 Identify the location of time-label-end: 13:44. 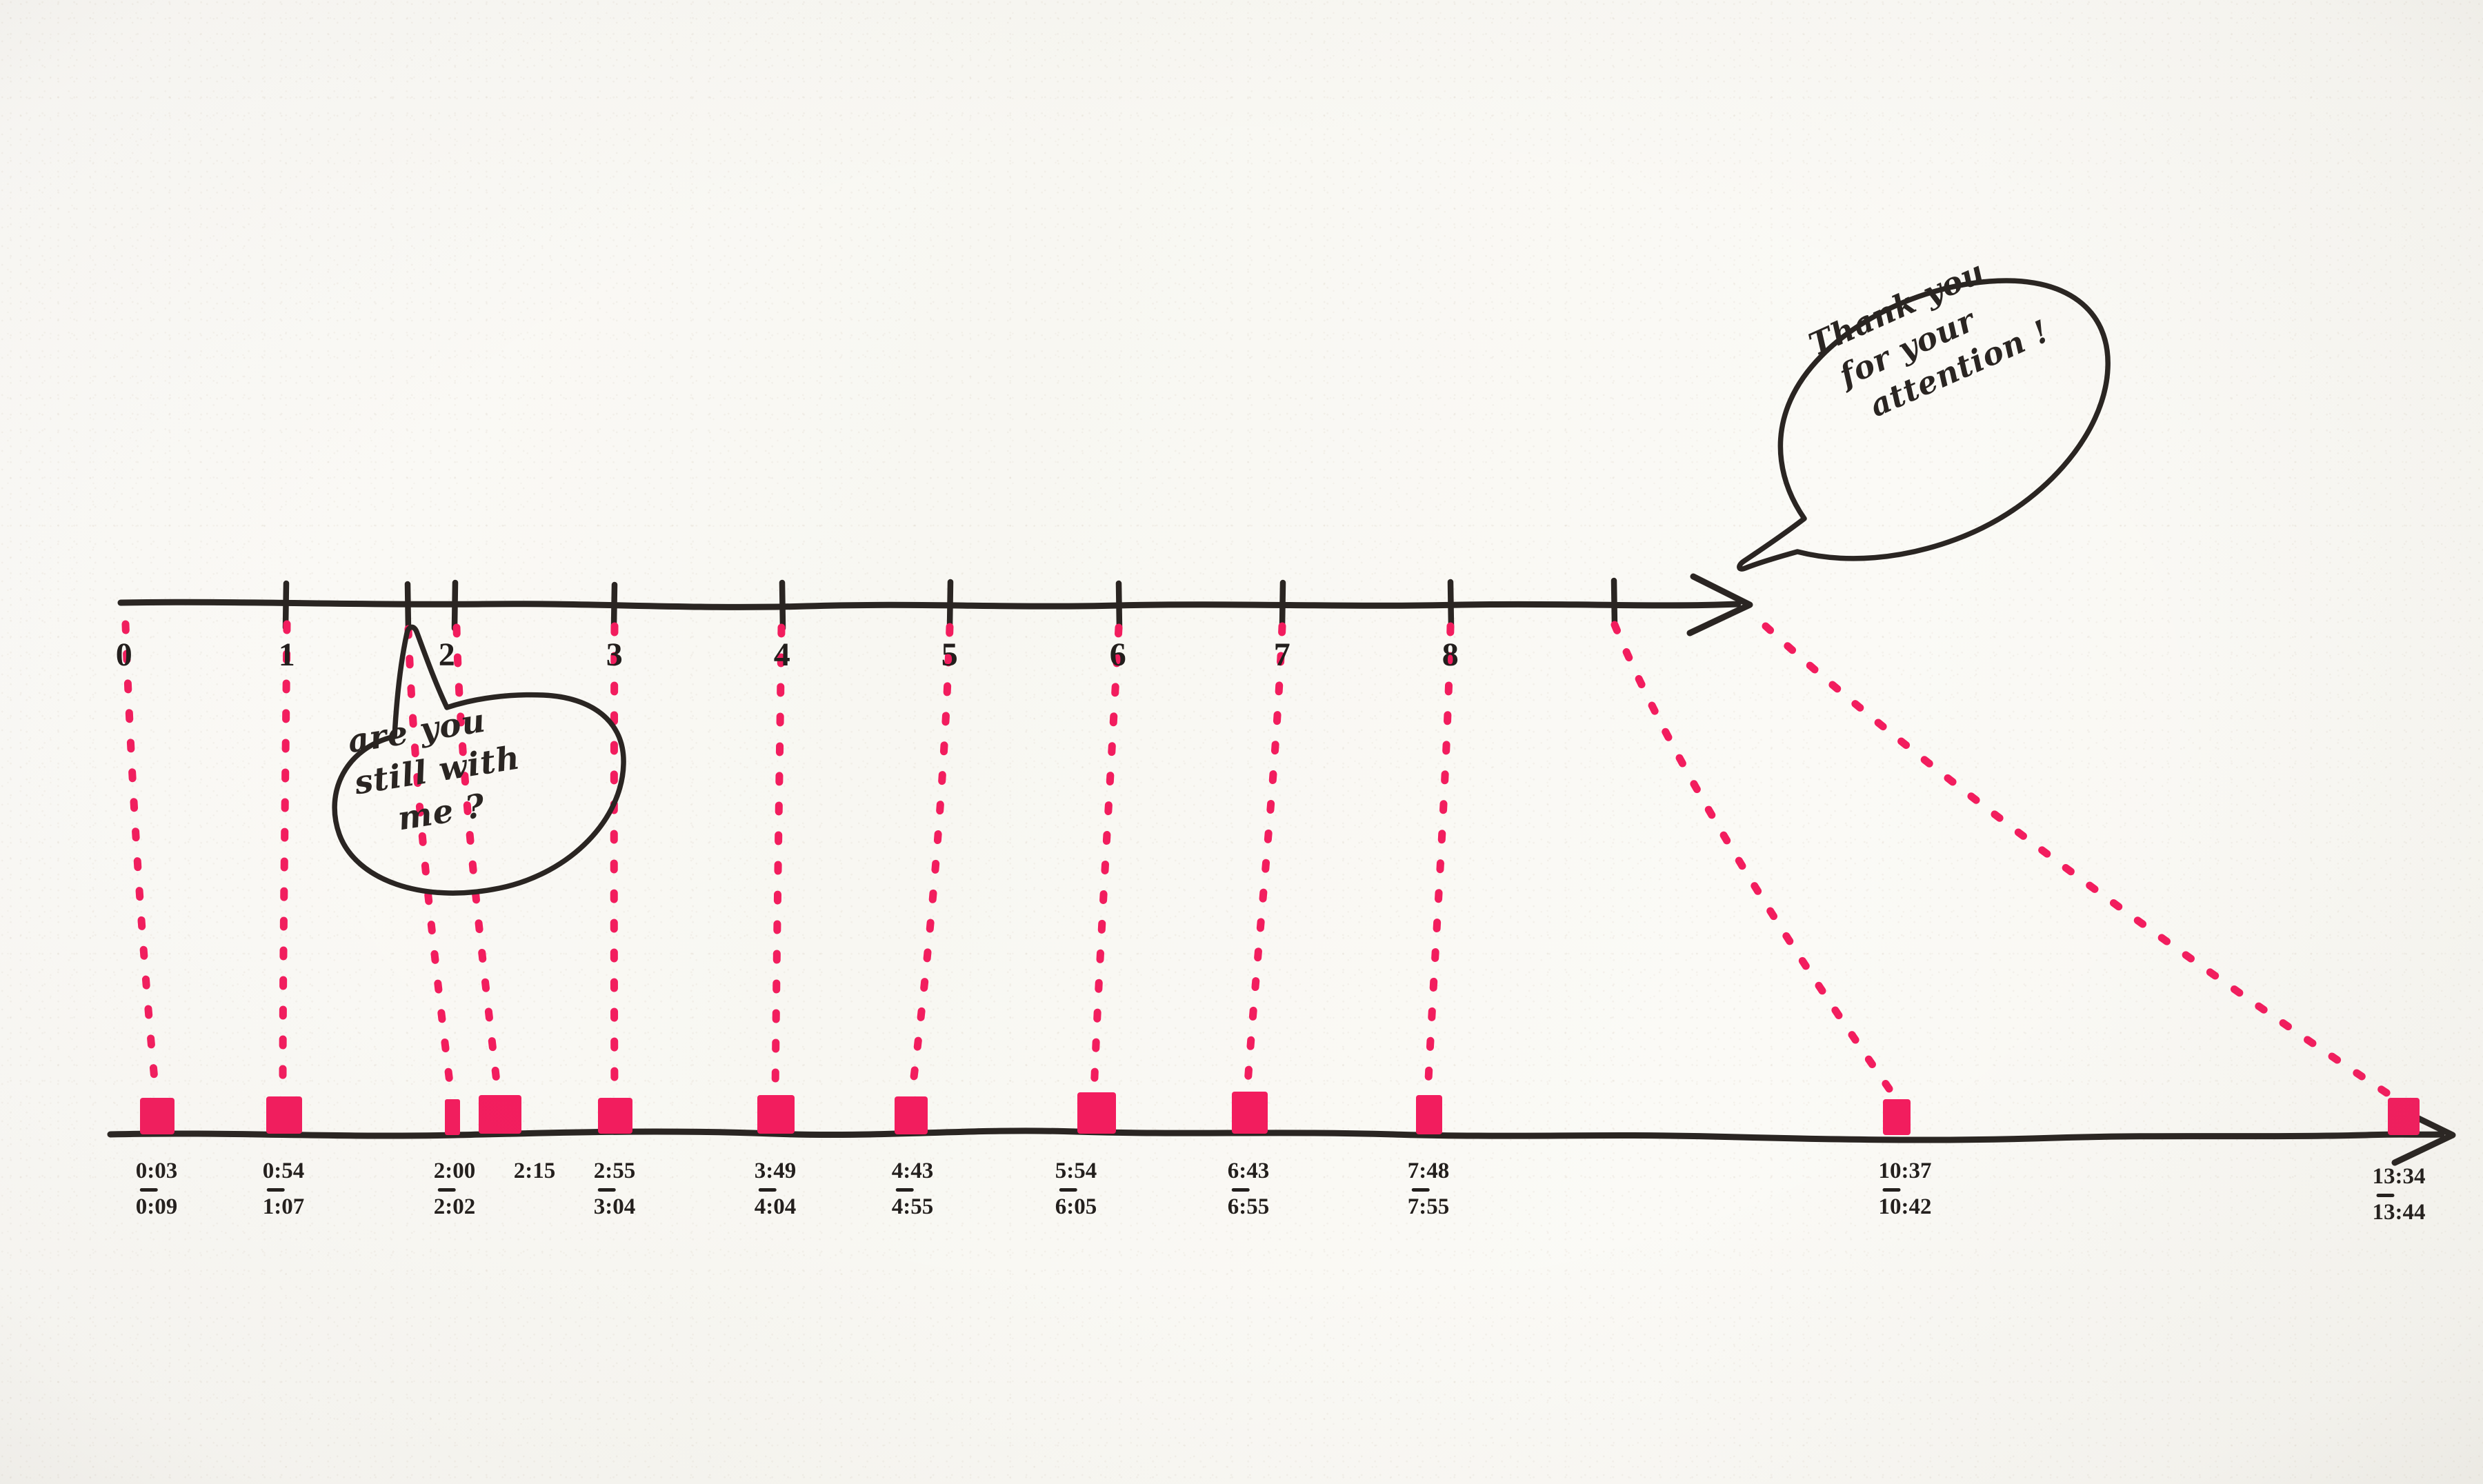
(2399, 1212).